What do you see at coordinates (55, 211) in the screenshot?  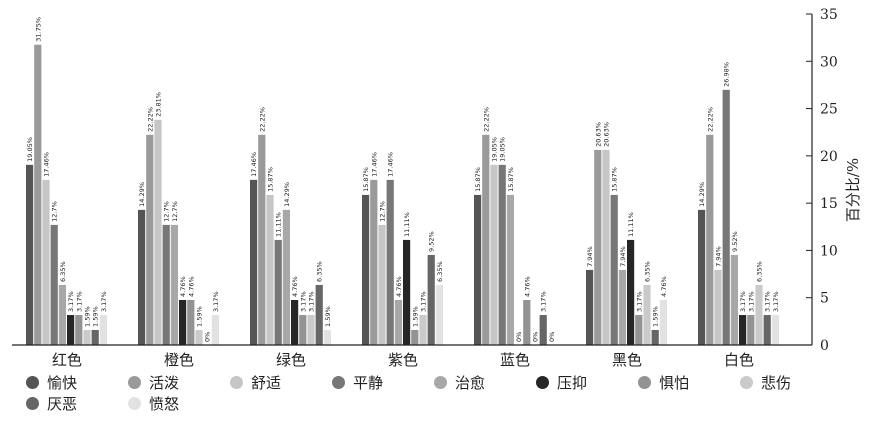 I see `bar-label-1-4: 12.7%` at bounding box center [55, 211].